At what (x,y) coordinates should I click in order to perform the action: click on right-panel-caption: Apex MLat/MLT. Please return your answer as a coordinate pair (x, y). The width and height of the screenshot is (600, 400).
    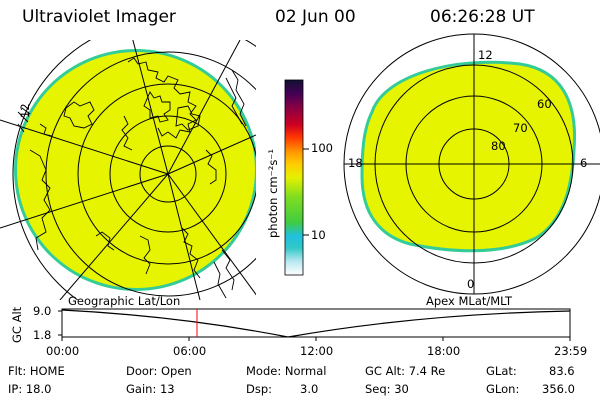
    Looking at the image, I should click on (469, 301).